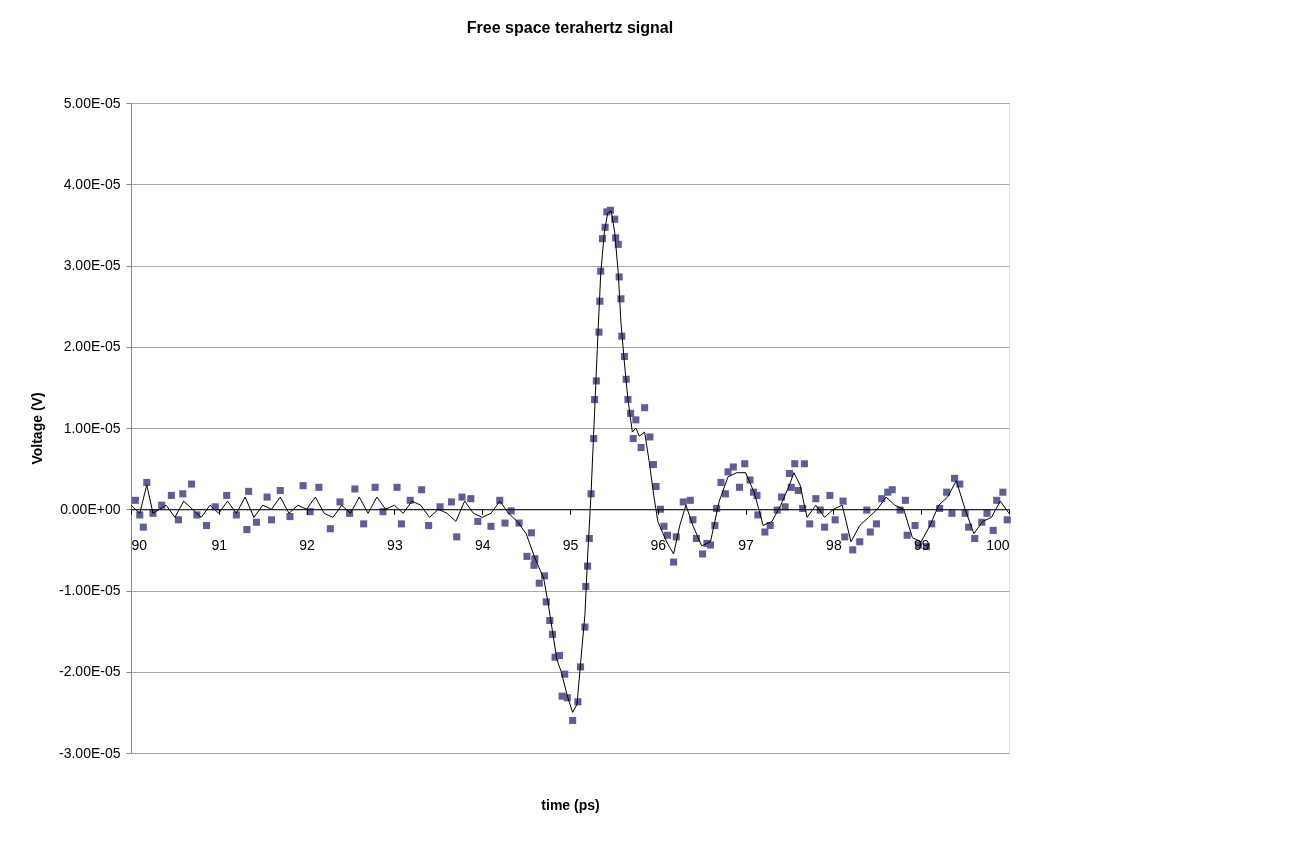 The width and height of the screenshot is (1295, 857). Describe the element at coordinates (92, 265) in the screenshot. I see `y-tick-label: 3.00E-05` at that location.